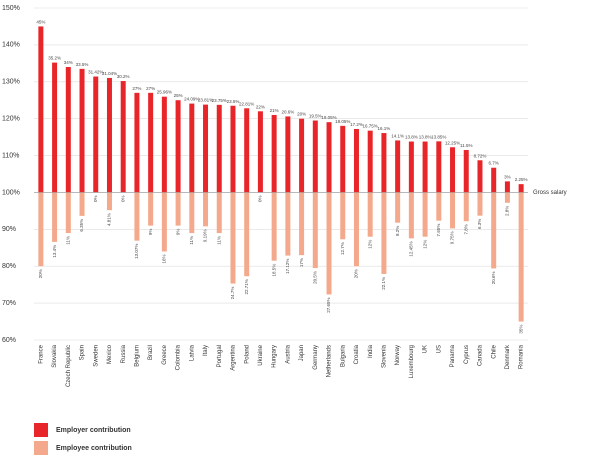 This screenshot has width=600, height=456. Describe the element at coordinates (274, 110) in the screenshot. I see `value-label: 21%` at that location.